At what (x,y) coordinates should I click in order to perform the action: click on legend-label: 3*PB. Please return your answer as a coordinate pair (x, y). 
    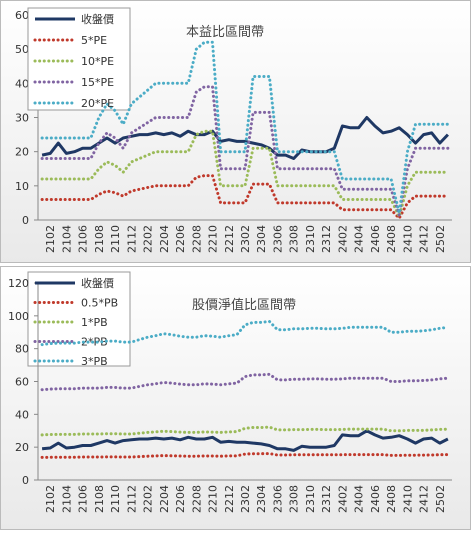
    Looking at the image, I should click on (94, 361).